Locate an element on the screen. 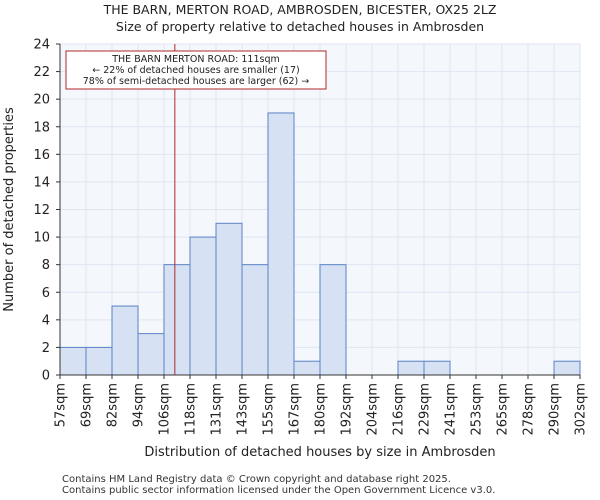  annotation-box is located at coordinates (196, 70).